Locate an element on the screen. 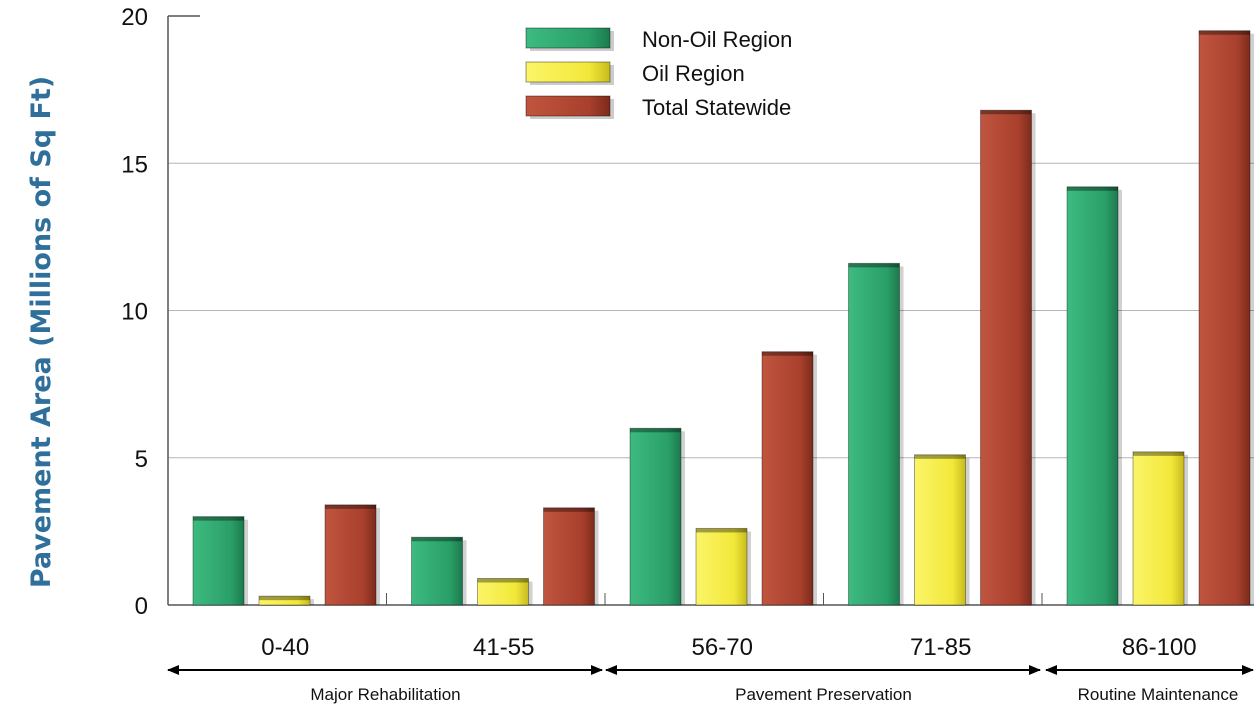  x-tick-labels: 0-40 41-55 56-70 71-85 86-100 is located at coordinates (728, 647).